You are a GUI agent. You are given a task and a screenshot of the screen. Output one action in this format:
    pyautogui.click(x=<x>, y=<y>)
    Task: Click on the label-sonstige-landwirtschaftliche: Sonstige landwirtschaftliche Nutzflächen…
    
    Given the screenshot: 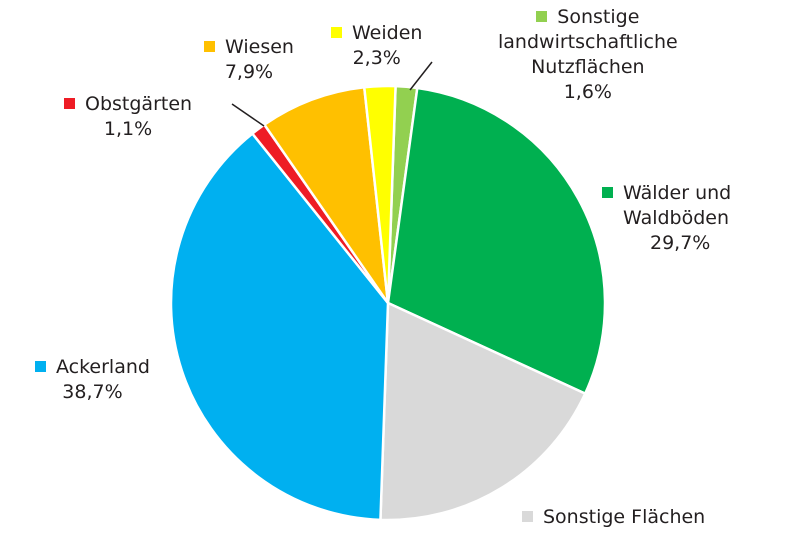 What is the action you would take?
    pyautogui.click(x=588, y=55)
    